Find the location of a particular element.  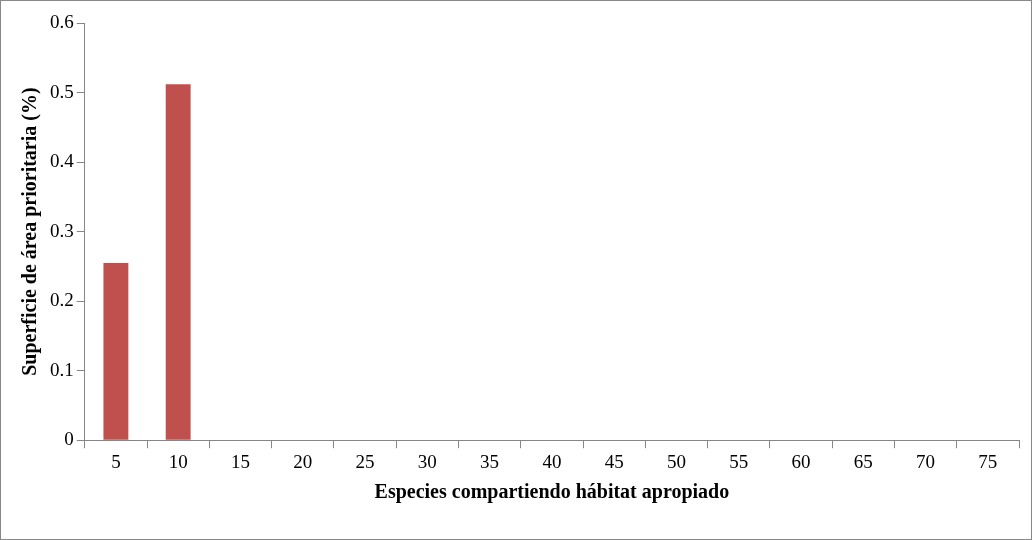

y-tick-label: 0.4 is located at coordinates (62, 161).